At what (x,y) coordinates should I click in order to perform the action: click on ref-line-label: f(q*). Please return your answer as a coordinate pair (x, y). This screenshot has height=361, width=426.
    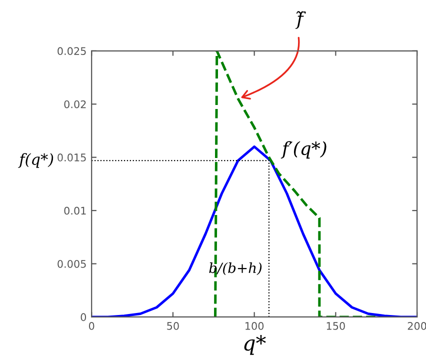
    Looking at the image, I should click on (36, 160).